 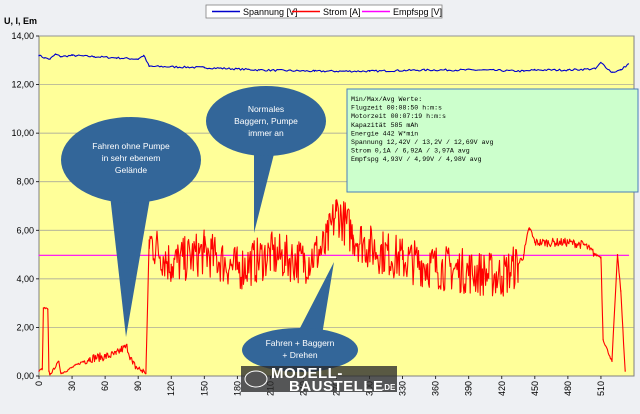 I want to click on annotation-text: Normales, so click(x=266, y=109).